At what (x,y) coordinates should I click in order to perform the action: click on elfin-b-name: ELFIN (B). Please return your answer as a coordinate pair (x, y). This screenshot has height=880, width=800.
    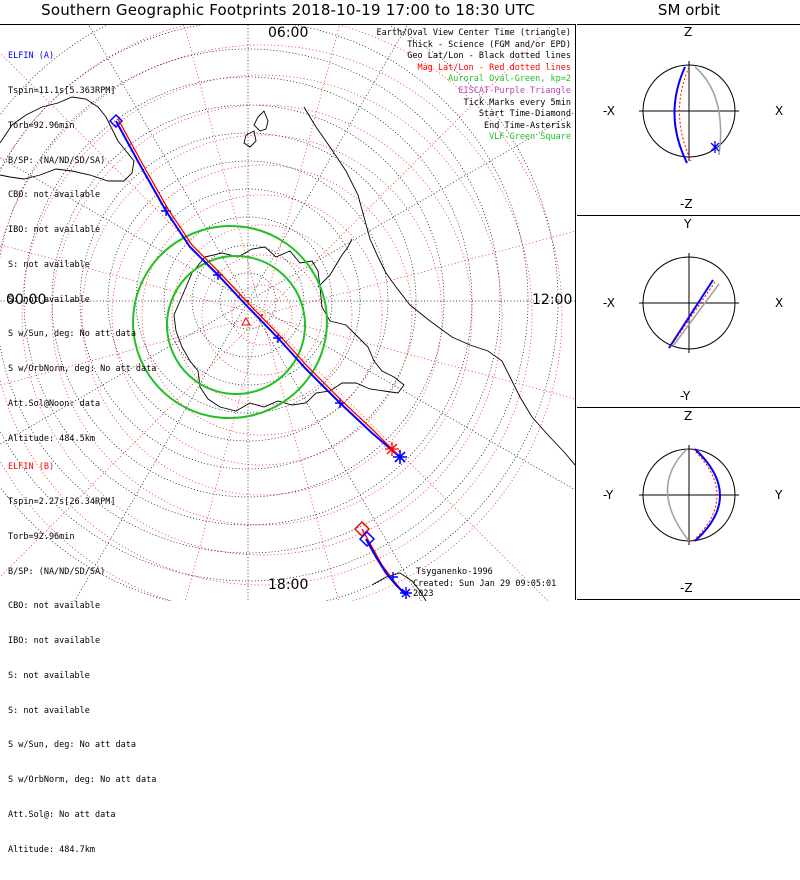
    Looking at the image, I should click on (31, 467).